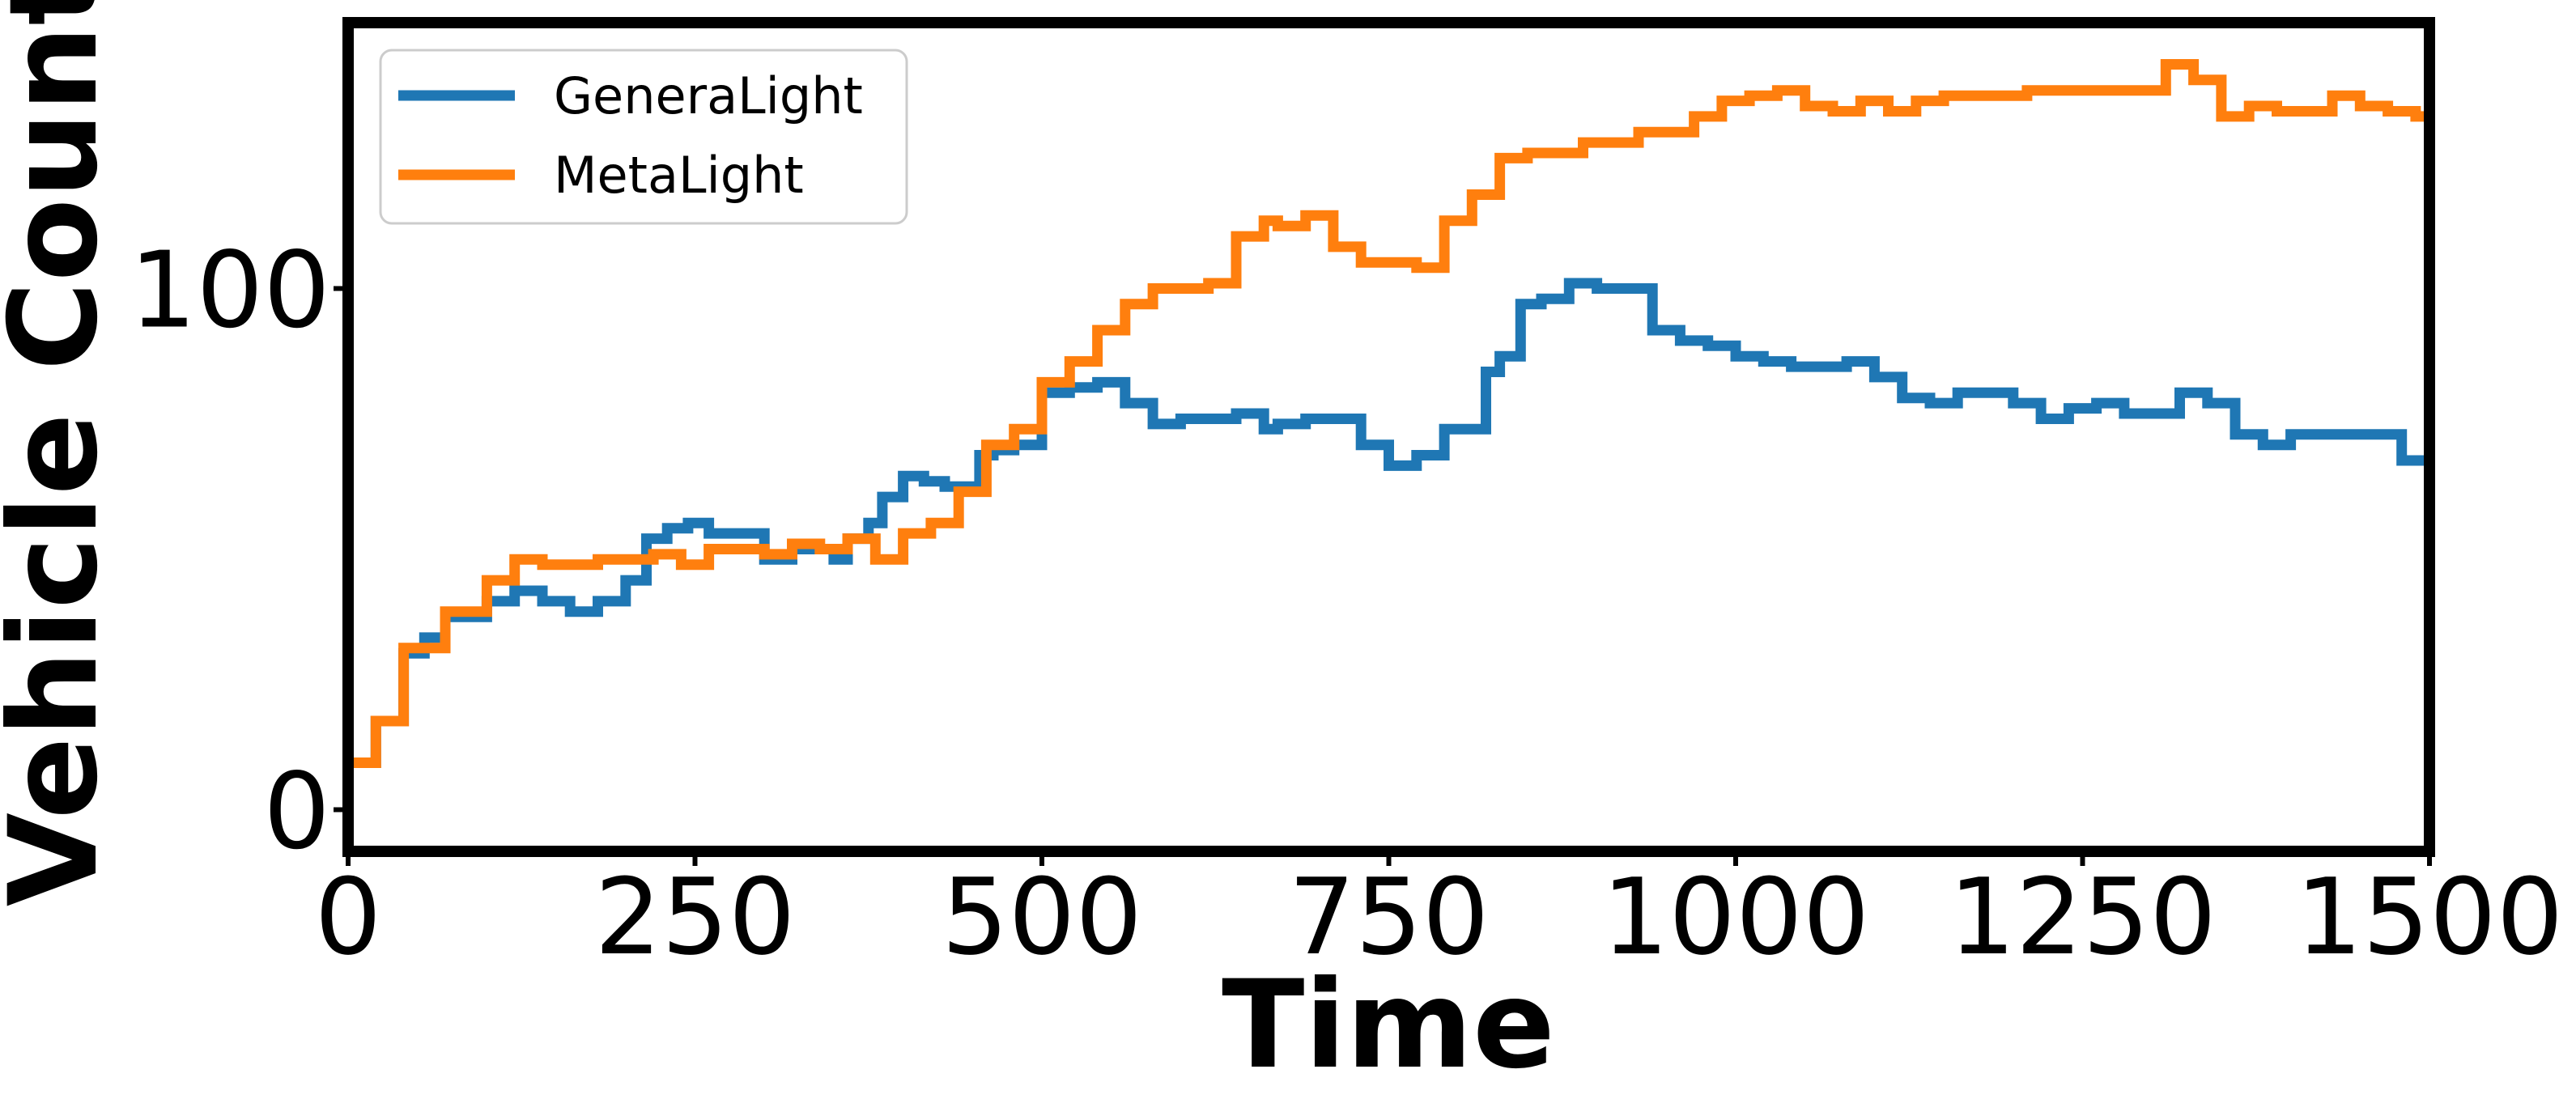 This screenshot has height=1099, width=2576. Describe the element at coordinates (348, 916) in the screenshot. I see `x-tick-label: 0` at that location.